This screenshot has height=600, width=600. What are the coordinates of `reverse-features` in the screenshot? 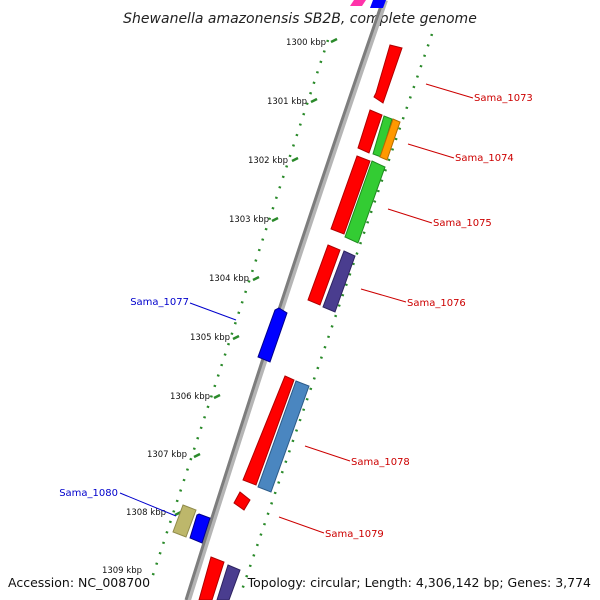 It's located at (230, 425).